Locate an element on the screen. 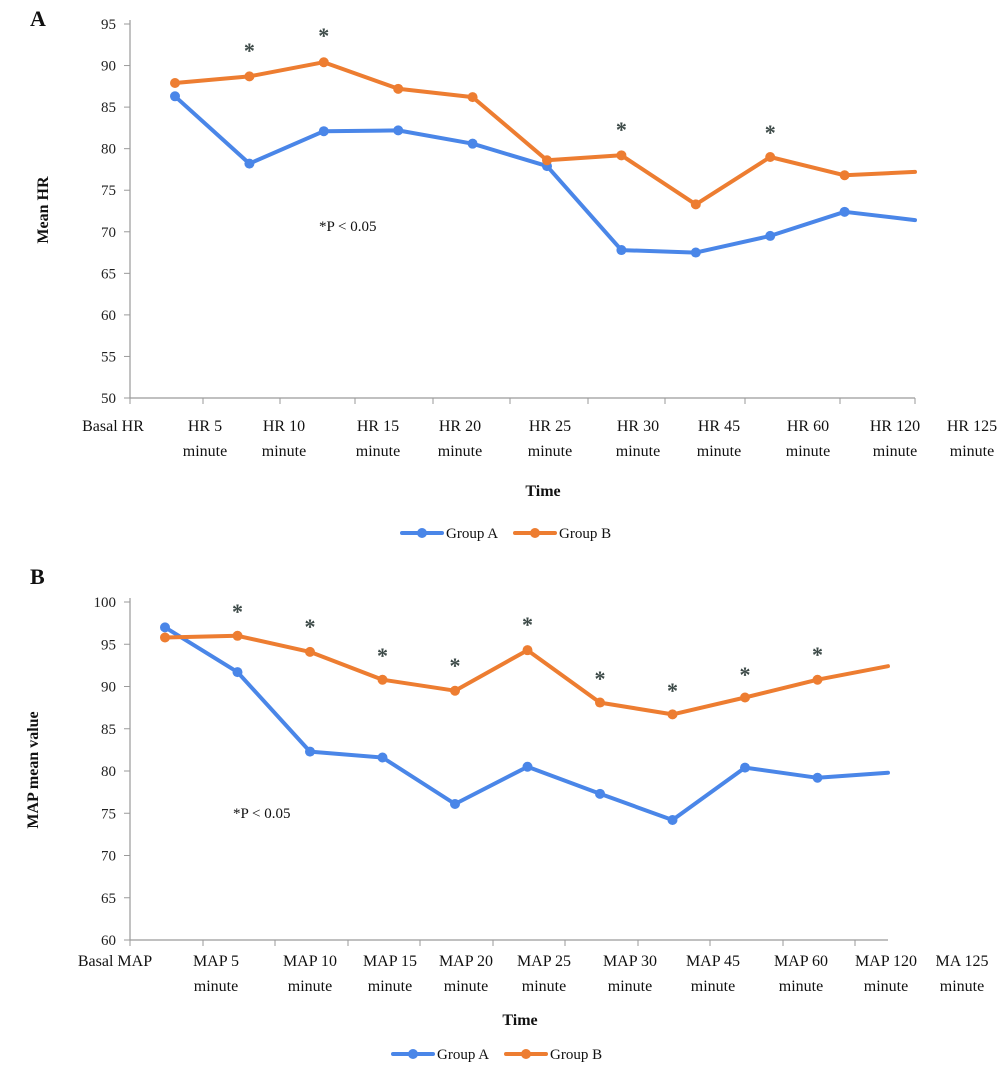 The image size is (1000, 1078). x-tick-label: MAP 10 minute is located at coordinates (310, 974).